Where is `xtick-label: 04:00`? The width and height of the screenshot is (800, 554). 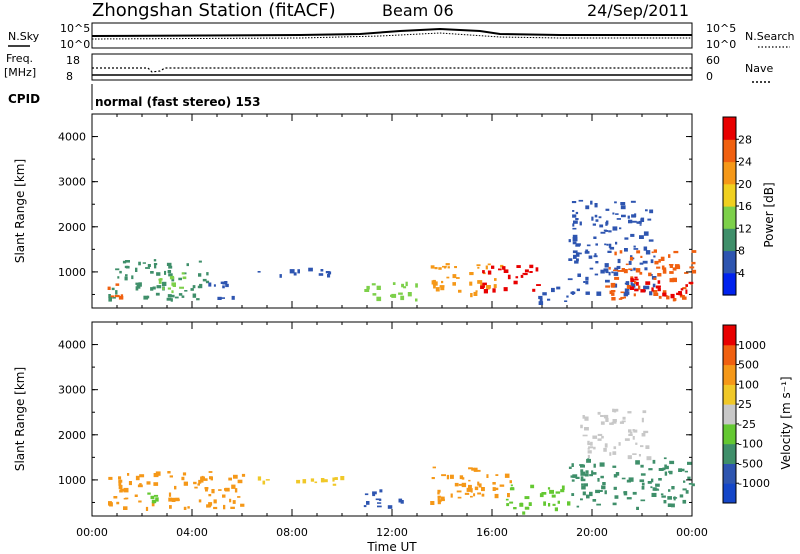
xtick-label: 04:00 is located at coordinates (192, 532).